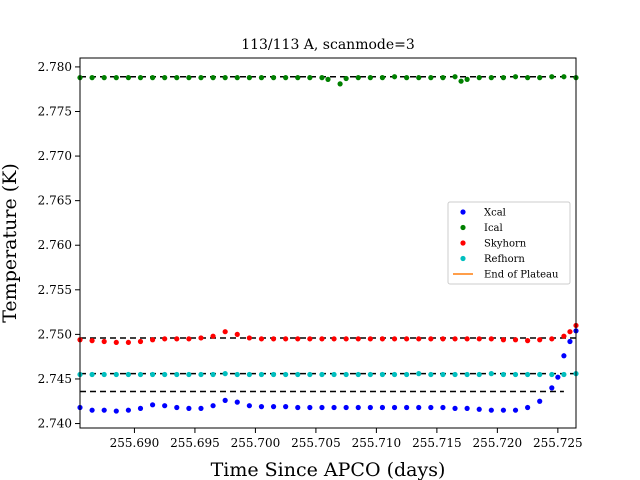 The width and height of the screenshot is (640, 480). Describe the element at coordinates (328, 80) in the screenshot. I see `series-ical` at that location.